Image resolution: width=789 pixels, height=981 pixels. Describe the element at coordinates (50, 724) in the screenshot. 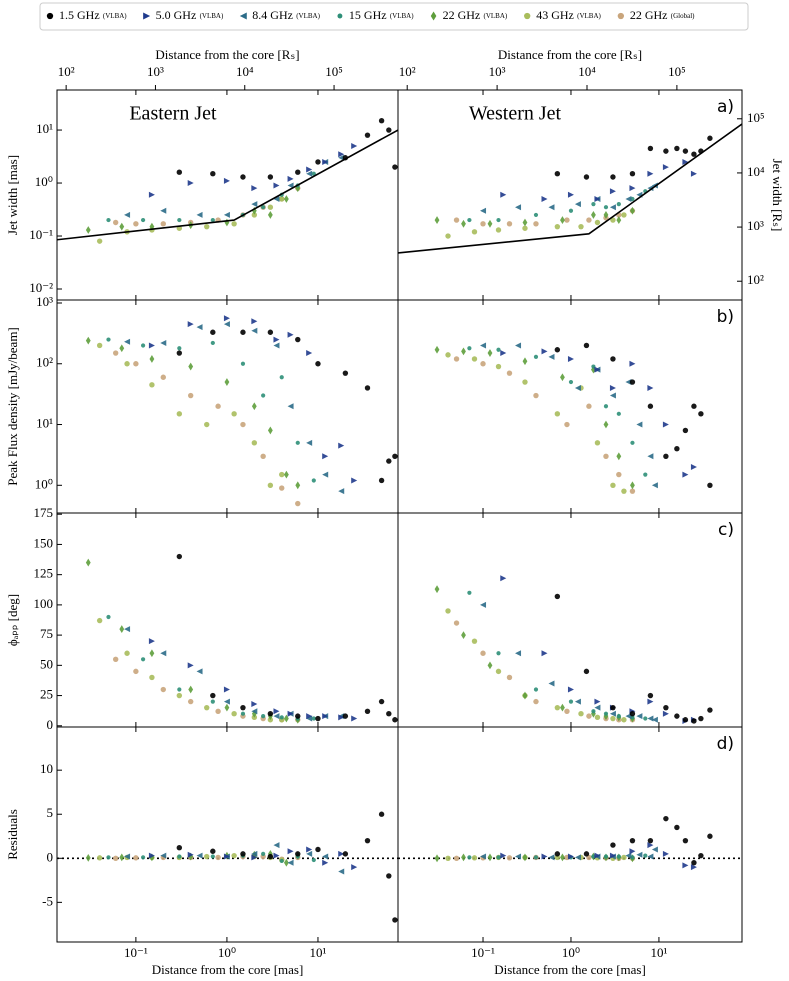

I see `y-tick-label: 0` at that location.